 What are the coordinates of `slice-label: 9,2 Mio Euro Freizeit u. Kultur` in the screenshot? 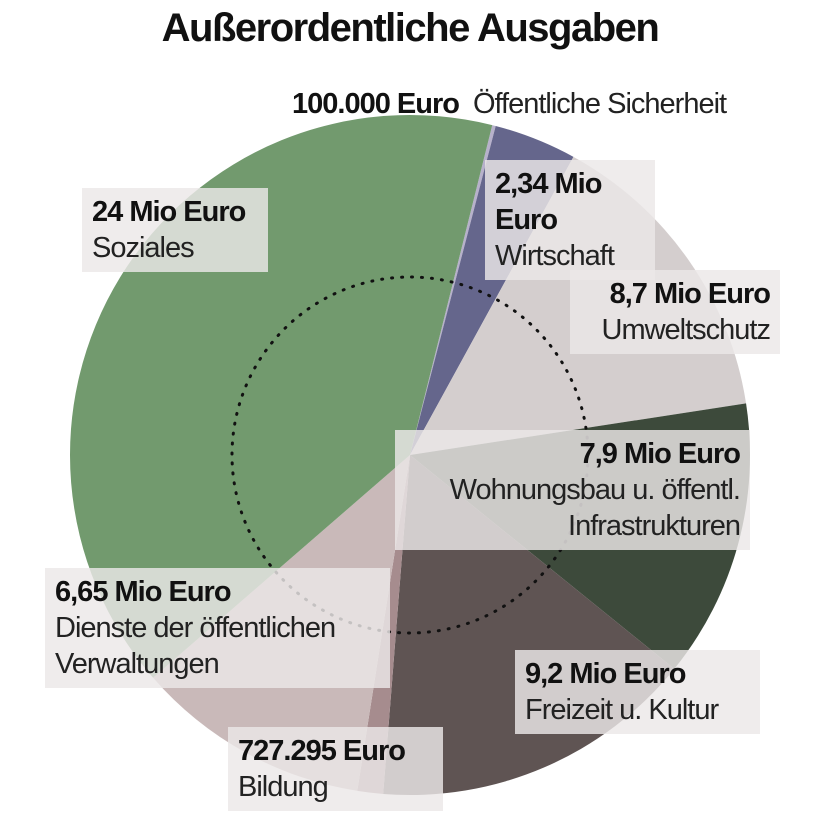 It's located at (637, 692).